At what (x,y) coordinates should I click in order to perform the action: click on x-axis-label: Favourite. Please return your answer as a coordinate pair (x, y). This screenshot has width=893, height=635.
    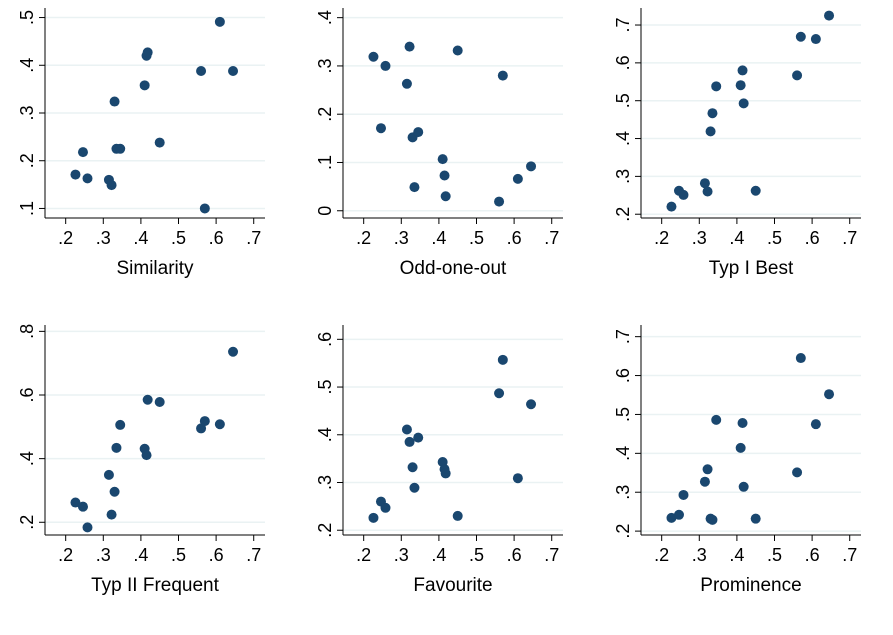
    Looking at the image, I should click on (452, 585).